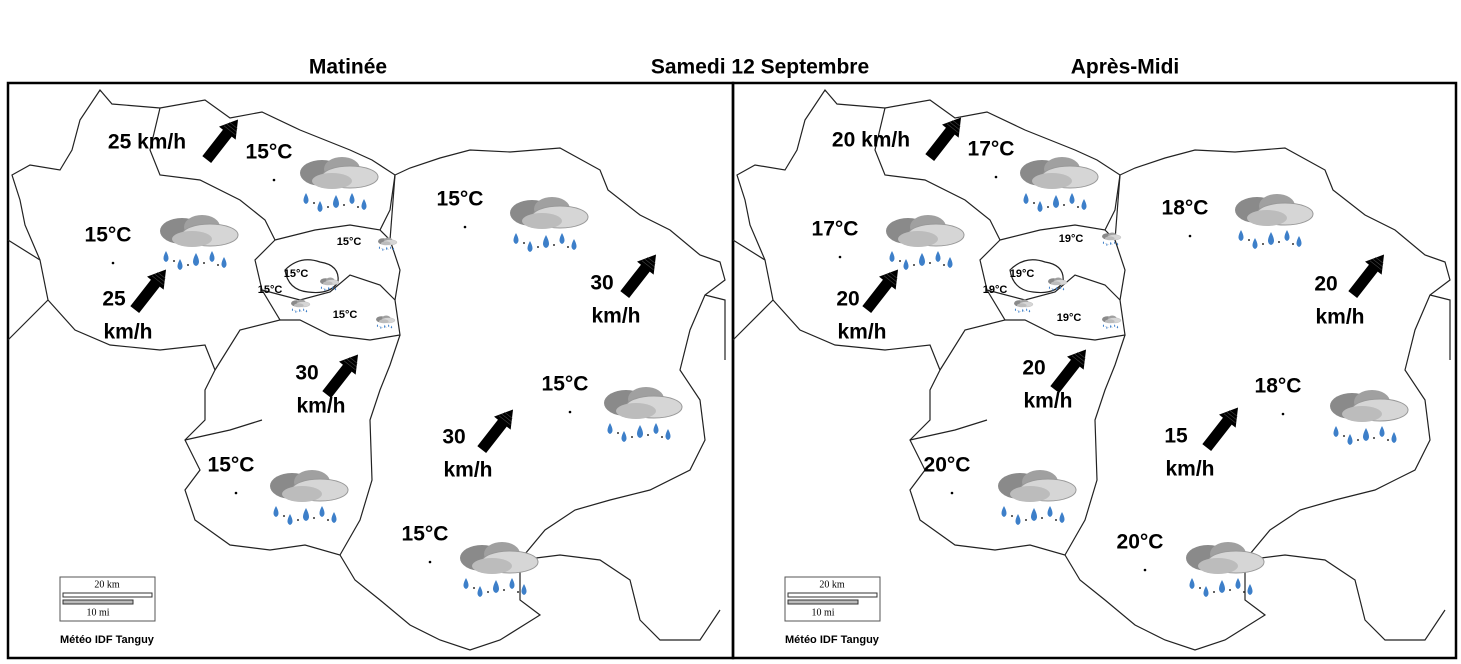  Describe the element at coordinates (1125, 67) in the screenshot. I see `panel-title: Après-Midi` at that location.